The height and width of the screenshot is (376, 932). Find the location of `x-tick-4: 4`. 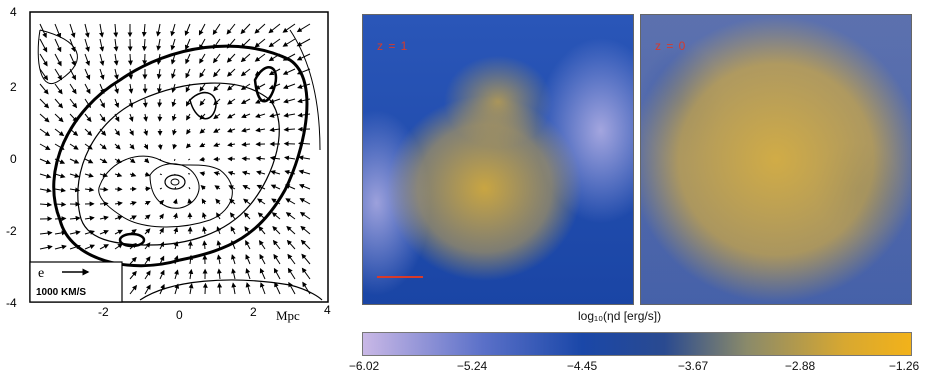

x-tick-4: 4 is located at coordinates (327, 310).